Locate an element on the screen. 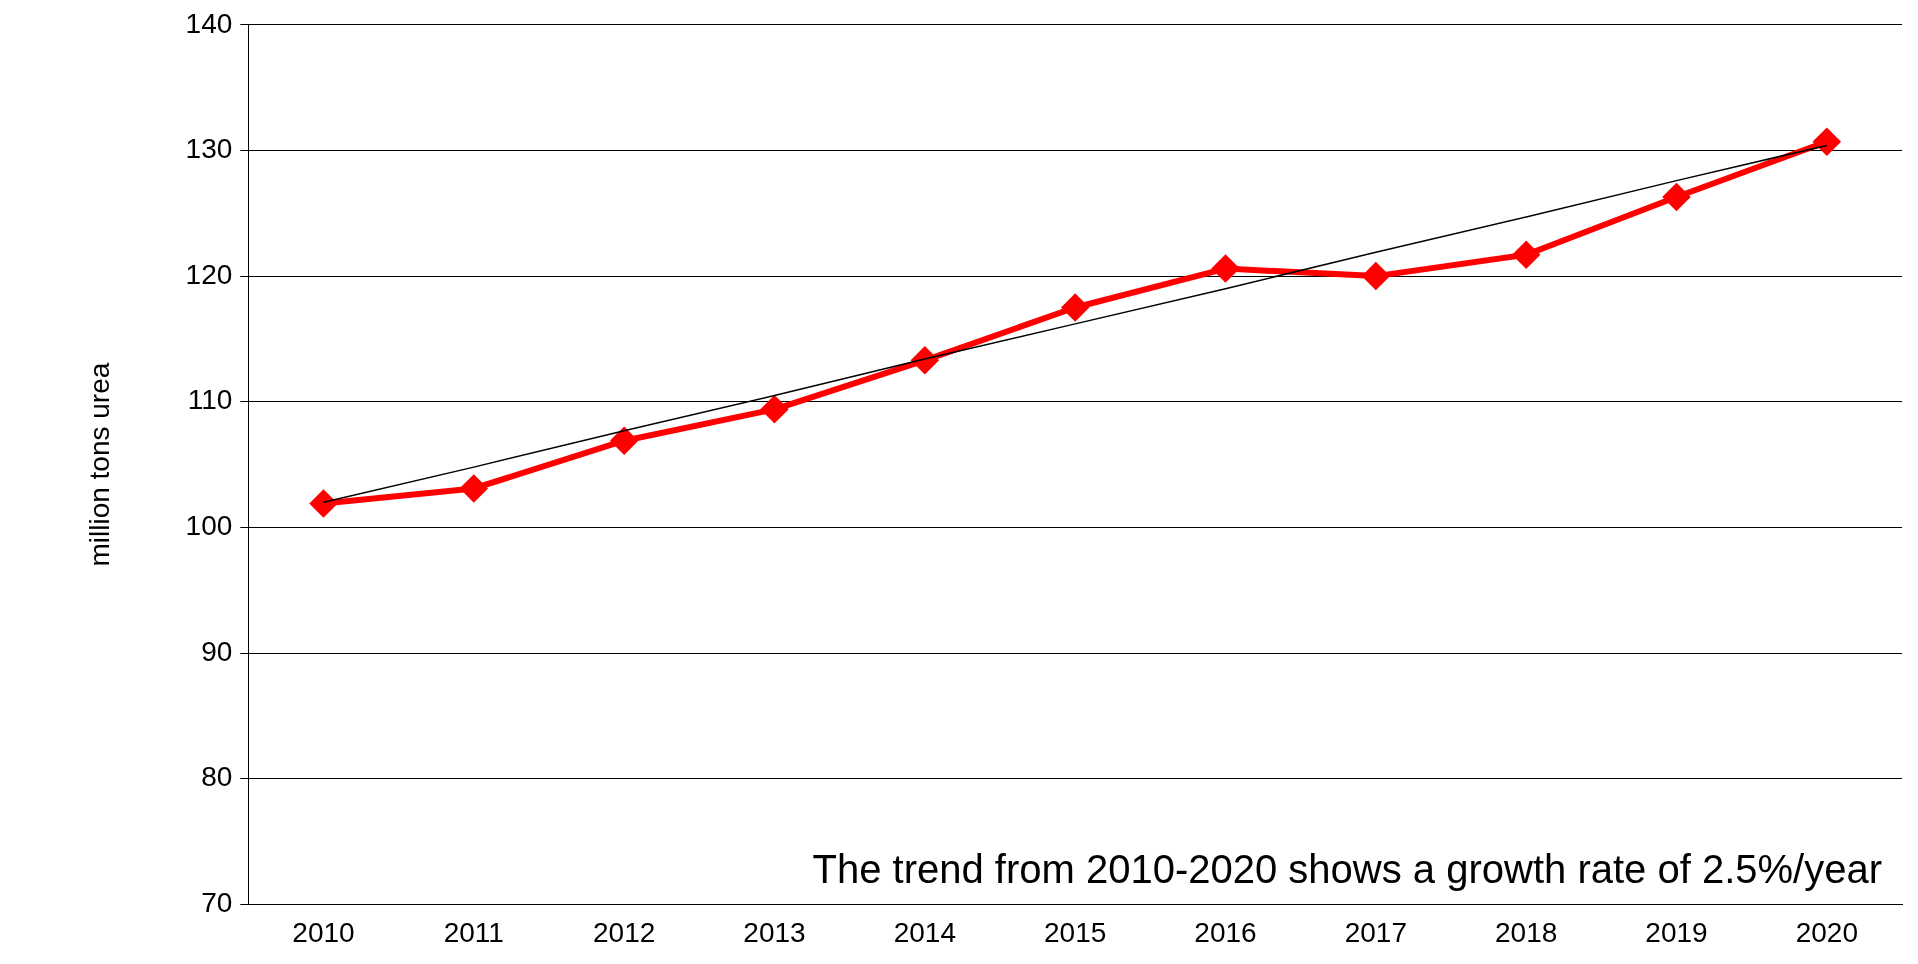  x-tick-label: 2017 is located at coordinates (1375, 932).